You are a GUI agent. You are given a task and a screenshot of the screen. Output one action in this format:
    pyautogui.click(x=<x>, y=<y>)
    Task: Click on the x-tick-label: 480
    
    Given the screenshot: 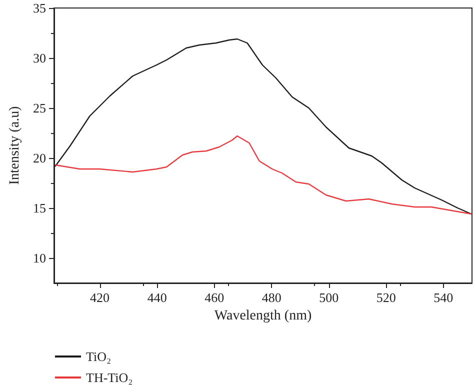 What is the action you would take?
    pyautogui.click(x=272, y=297)
    